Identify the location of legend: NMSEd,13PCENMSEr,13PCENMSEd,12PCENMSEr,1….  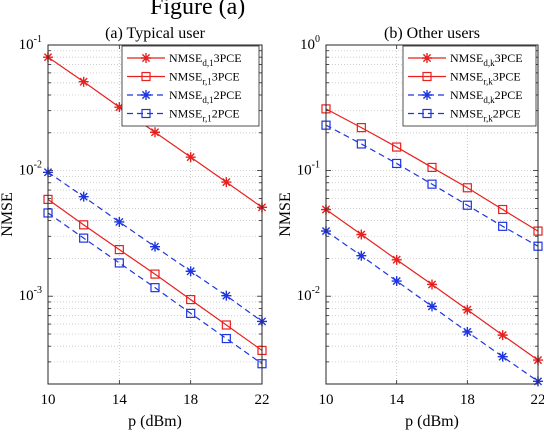
(190, 86).